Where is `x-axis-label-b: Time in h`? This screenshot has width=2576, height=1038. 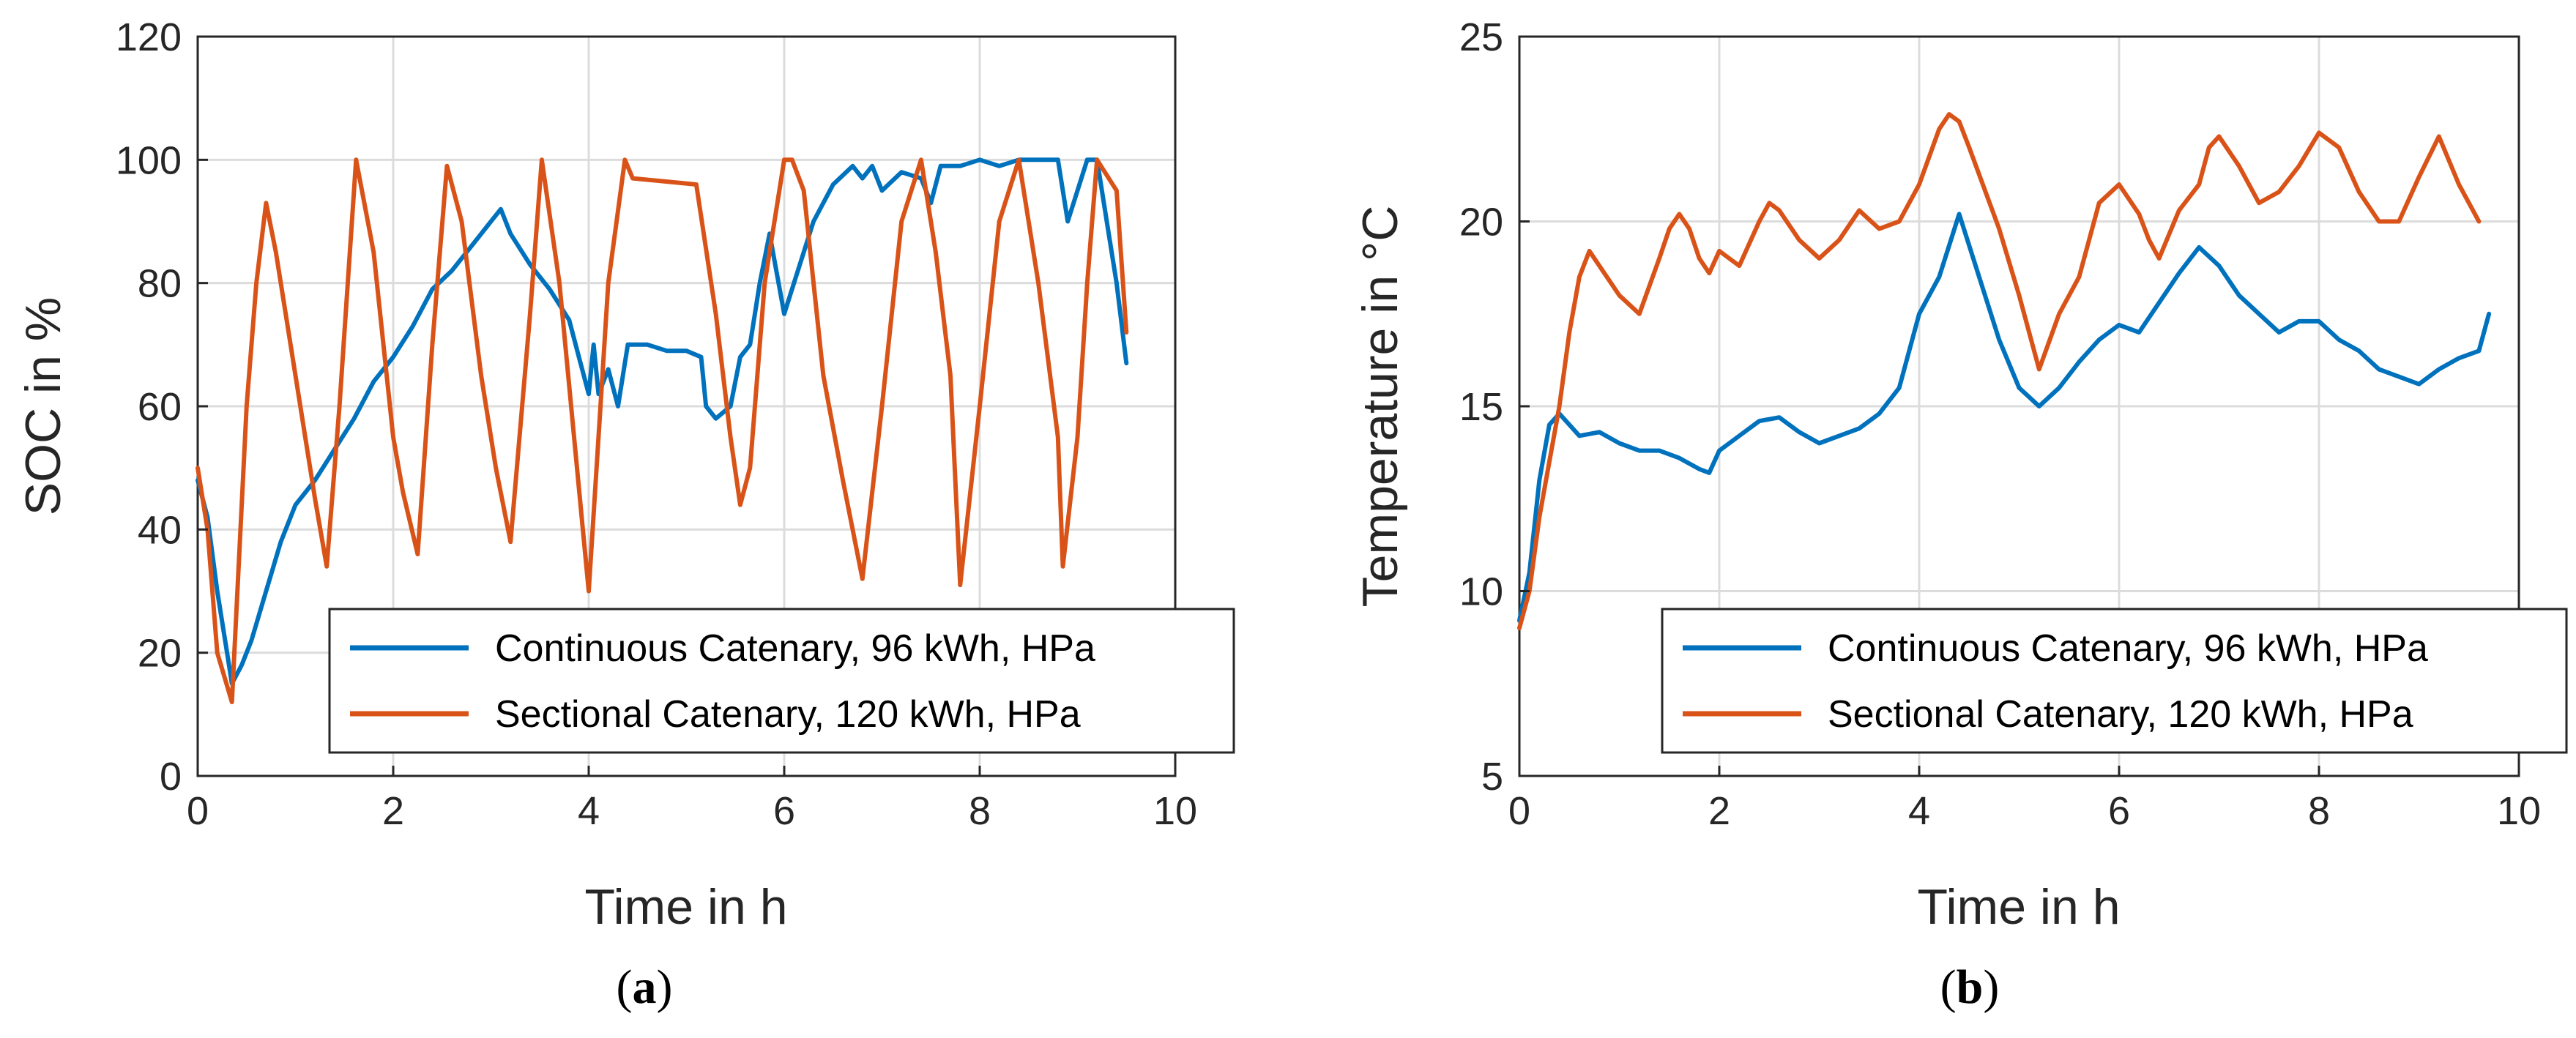 x-axis-label-b: Time in h is located at coordinates (2018, 907).